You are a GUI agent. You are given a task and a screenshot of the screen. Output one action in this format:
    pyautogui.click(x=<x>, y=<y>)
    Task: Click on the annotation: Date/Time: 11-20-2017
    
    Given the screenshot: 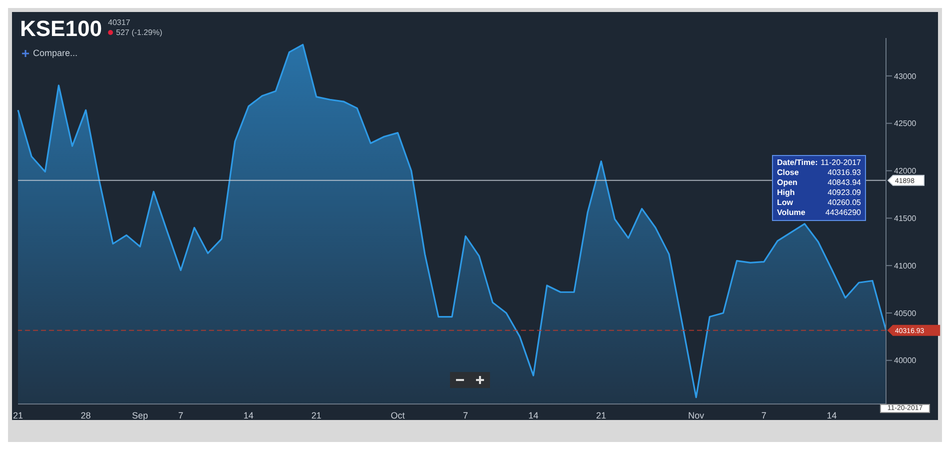 What is the action you would take?
    pyautogui.click(x=819, y=163)
    